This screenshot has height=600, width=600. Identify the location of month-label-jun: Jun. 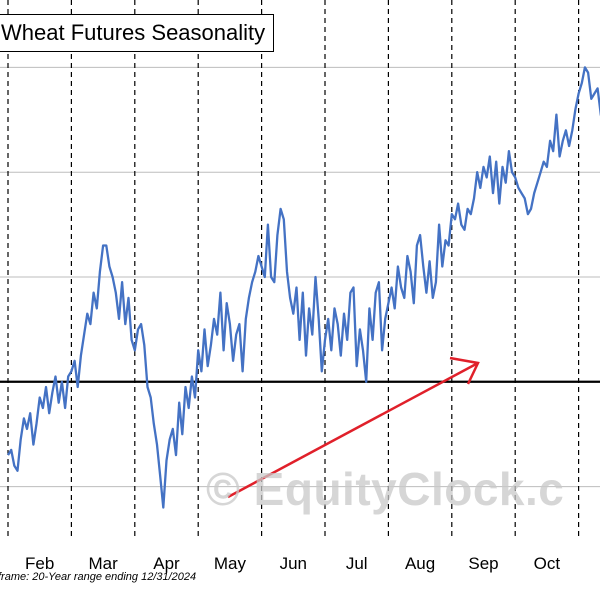
(293, 563).